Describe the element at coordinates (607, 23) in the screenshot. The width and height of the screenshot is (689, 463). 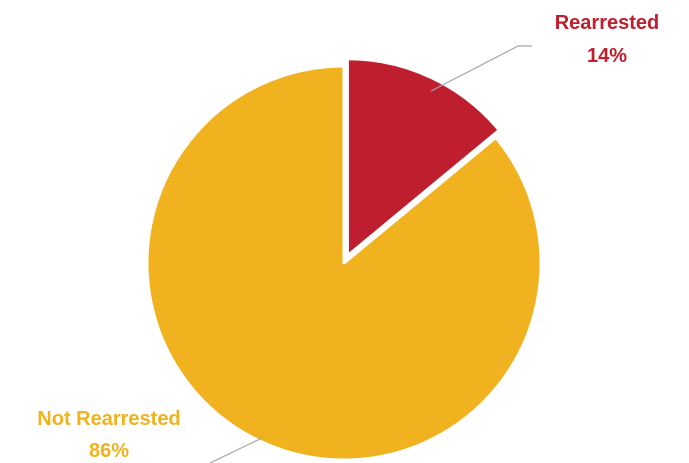
I see `rearrested-label: Rearrested` at that location.